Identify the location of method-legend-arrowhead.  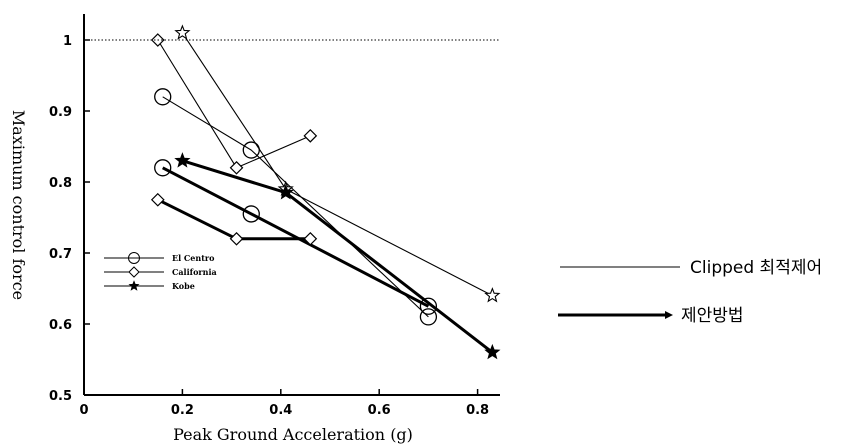
(669, 315).